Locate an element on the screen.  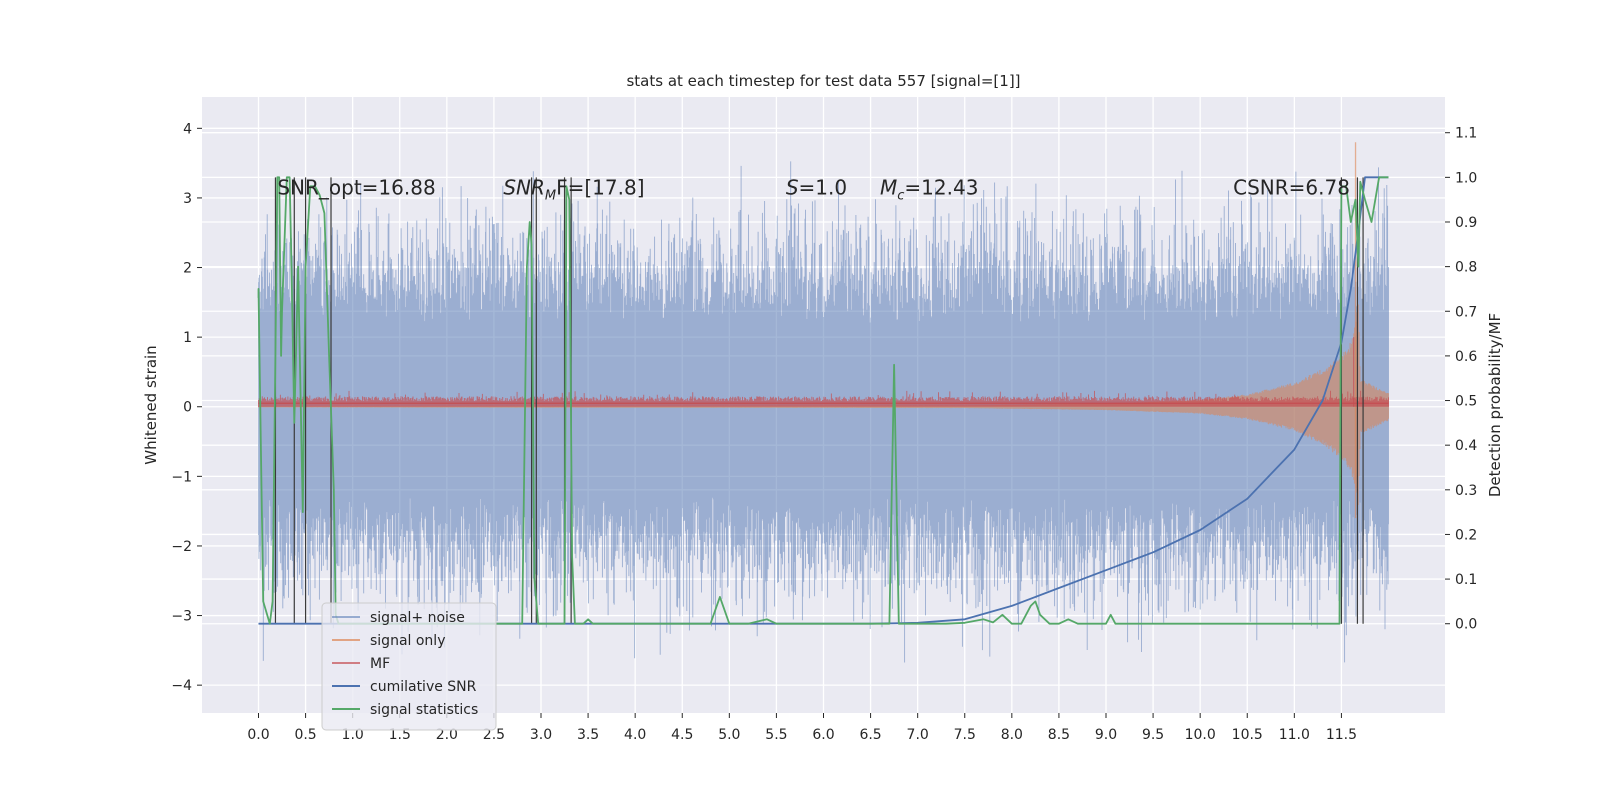
snr-mf-sub: M is located at coordinates (550, 195).